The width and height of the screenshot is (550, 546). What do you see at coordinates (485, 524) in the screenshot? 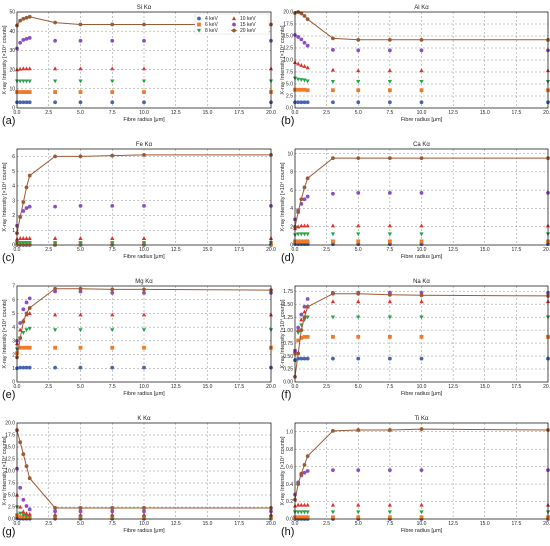
I see `x-tick-label: 15.0` at bounding box center [485, 524].